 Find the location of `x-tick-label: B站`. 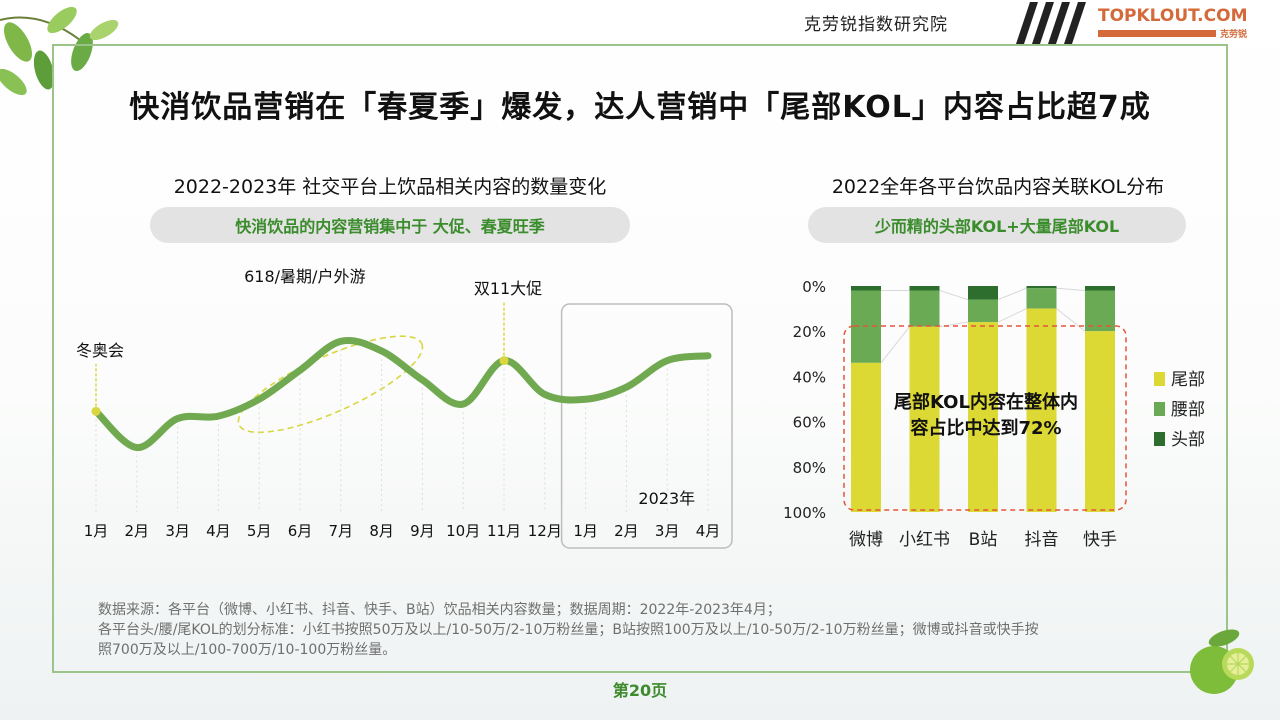

x-tick-label: B站 is located at coordinates (983, 540).